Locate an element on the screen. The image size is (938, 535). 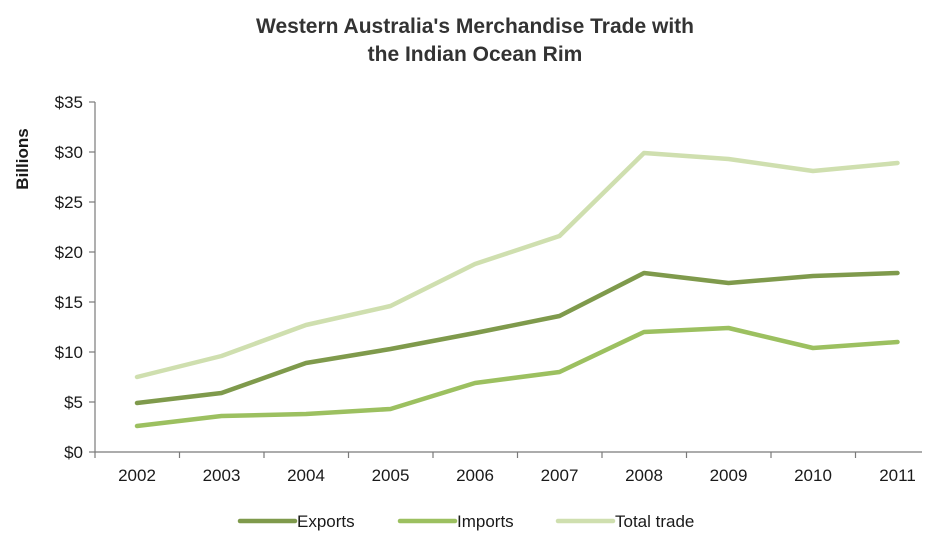
x-tick-label: 2005 is located at coordinates (391, 475).